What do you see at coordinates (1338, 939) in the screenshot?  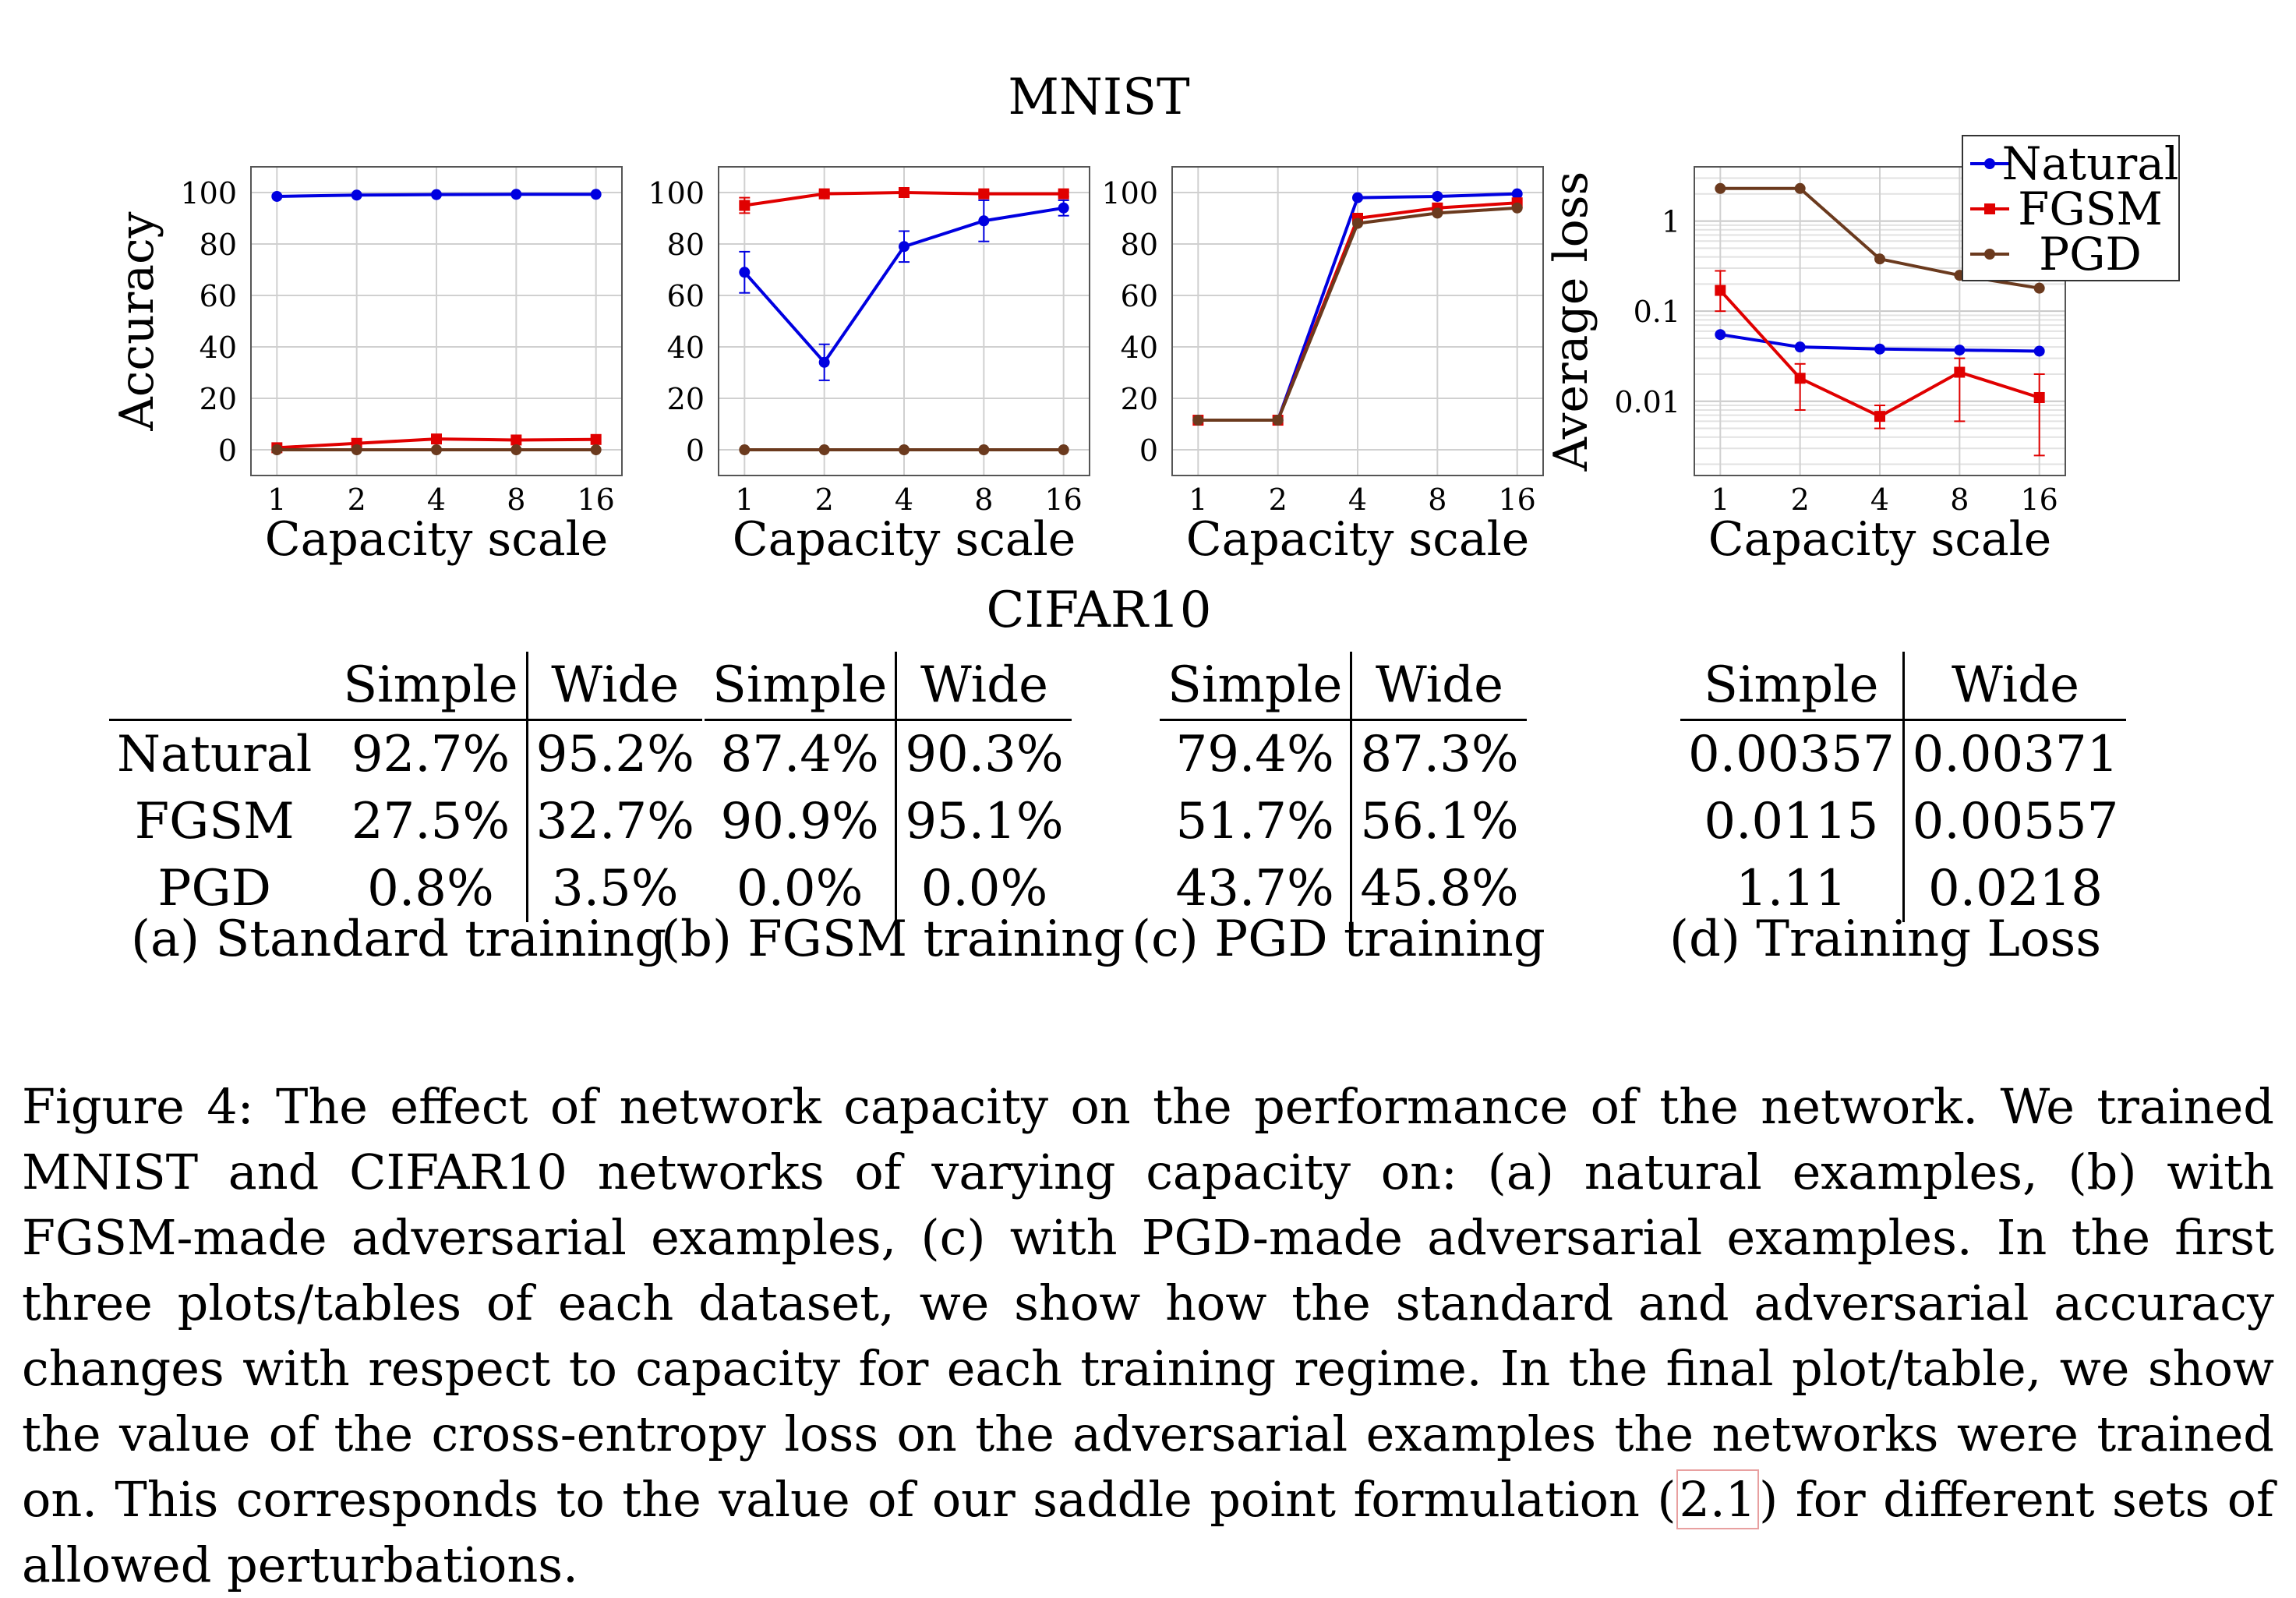 I see `subcaption-c: (c) PGD training` at bounding box center [1338, 939].